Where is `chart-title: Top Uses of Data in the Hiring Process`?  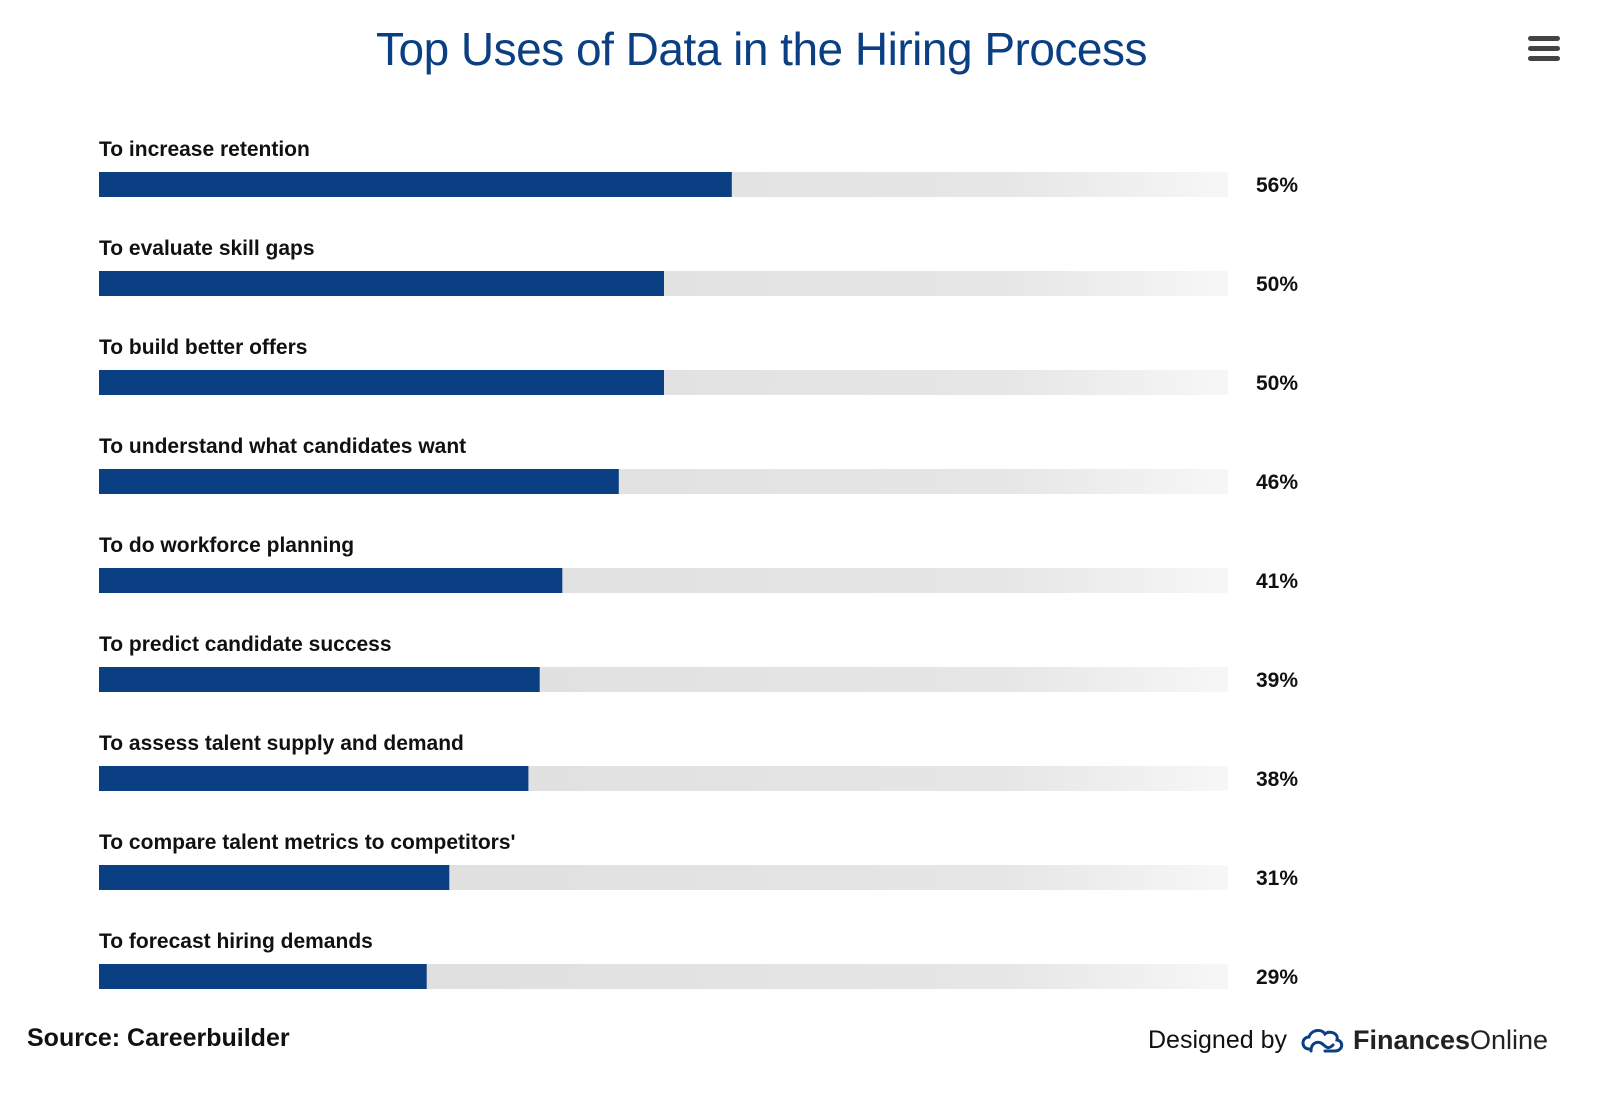 chart-title: Top Uses of Data in the Hiring Process is located at coordinates (761, 49).